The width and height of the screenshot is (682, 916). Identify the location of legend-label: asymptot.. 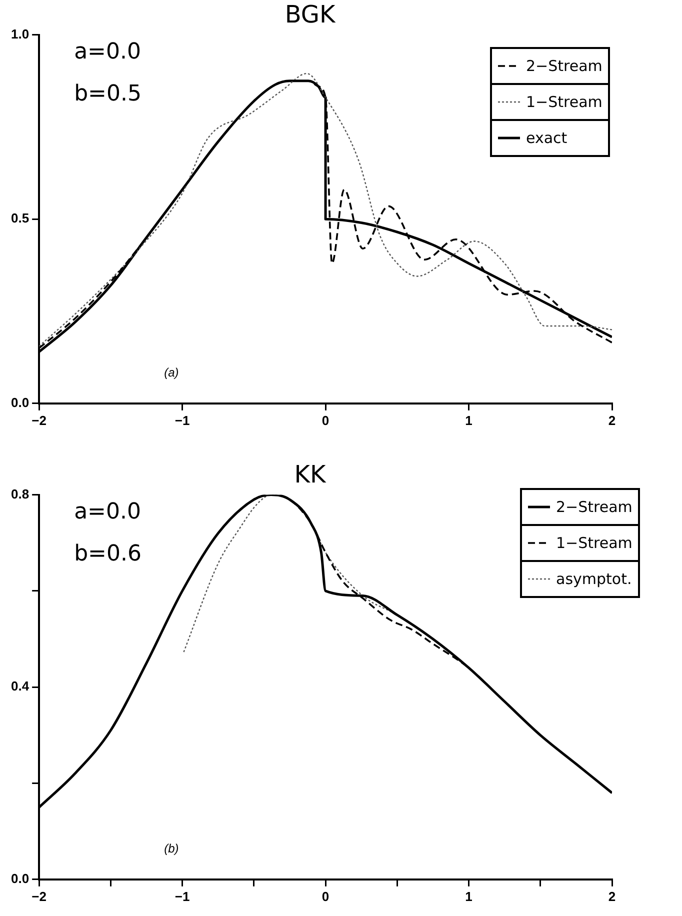
(594, 579).